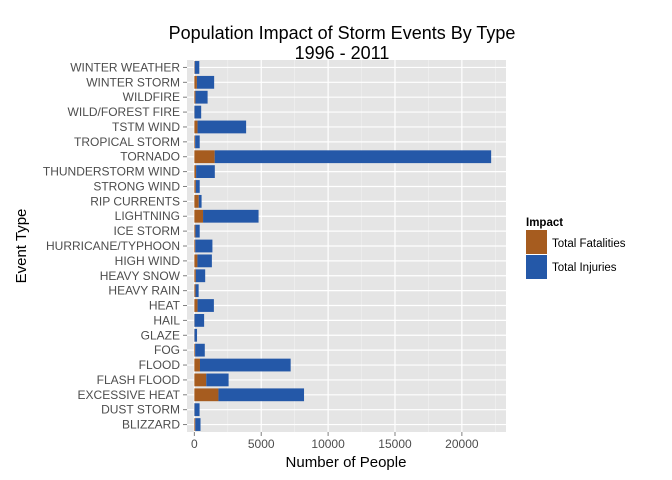 The width and height of the screenshot is (672, 480). What do you see at coordinates (147, 216) in the screenshot?
I see `y-tick-label: LIGHTNING` at bounding box center [147, 216].